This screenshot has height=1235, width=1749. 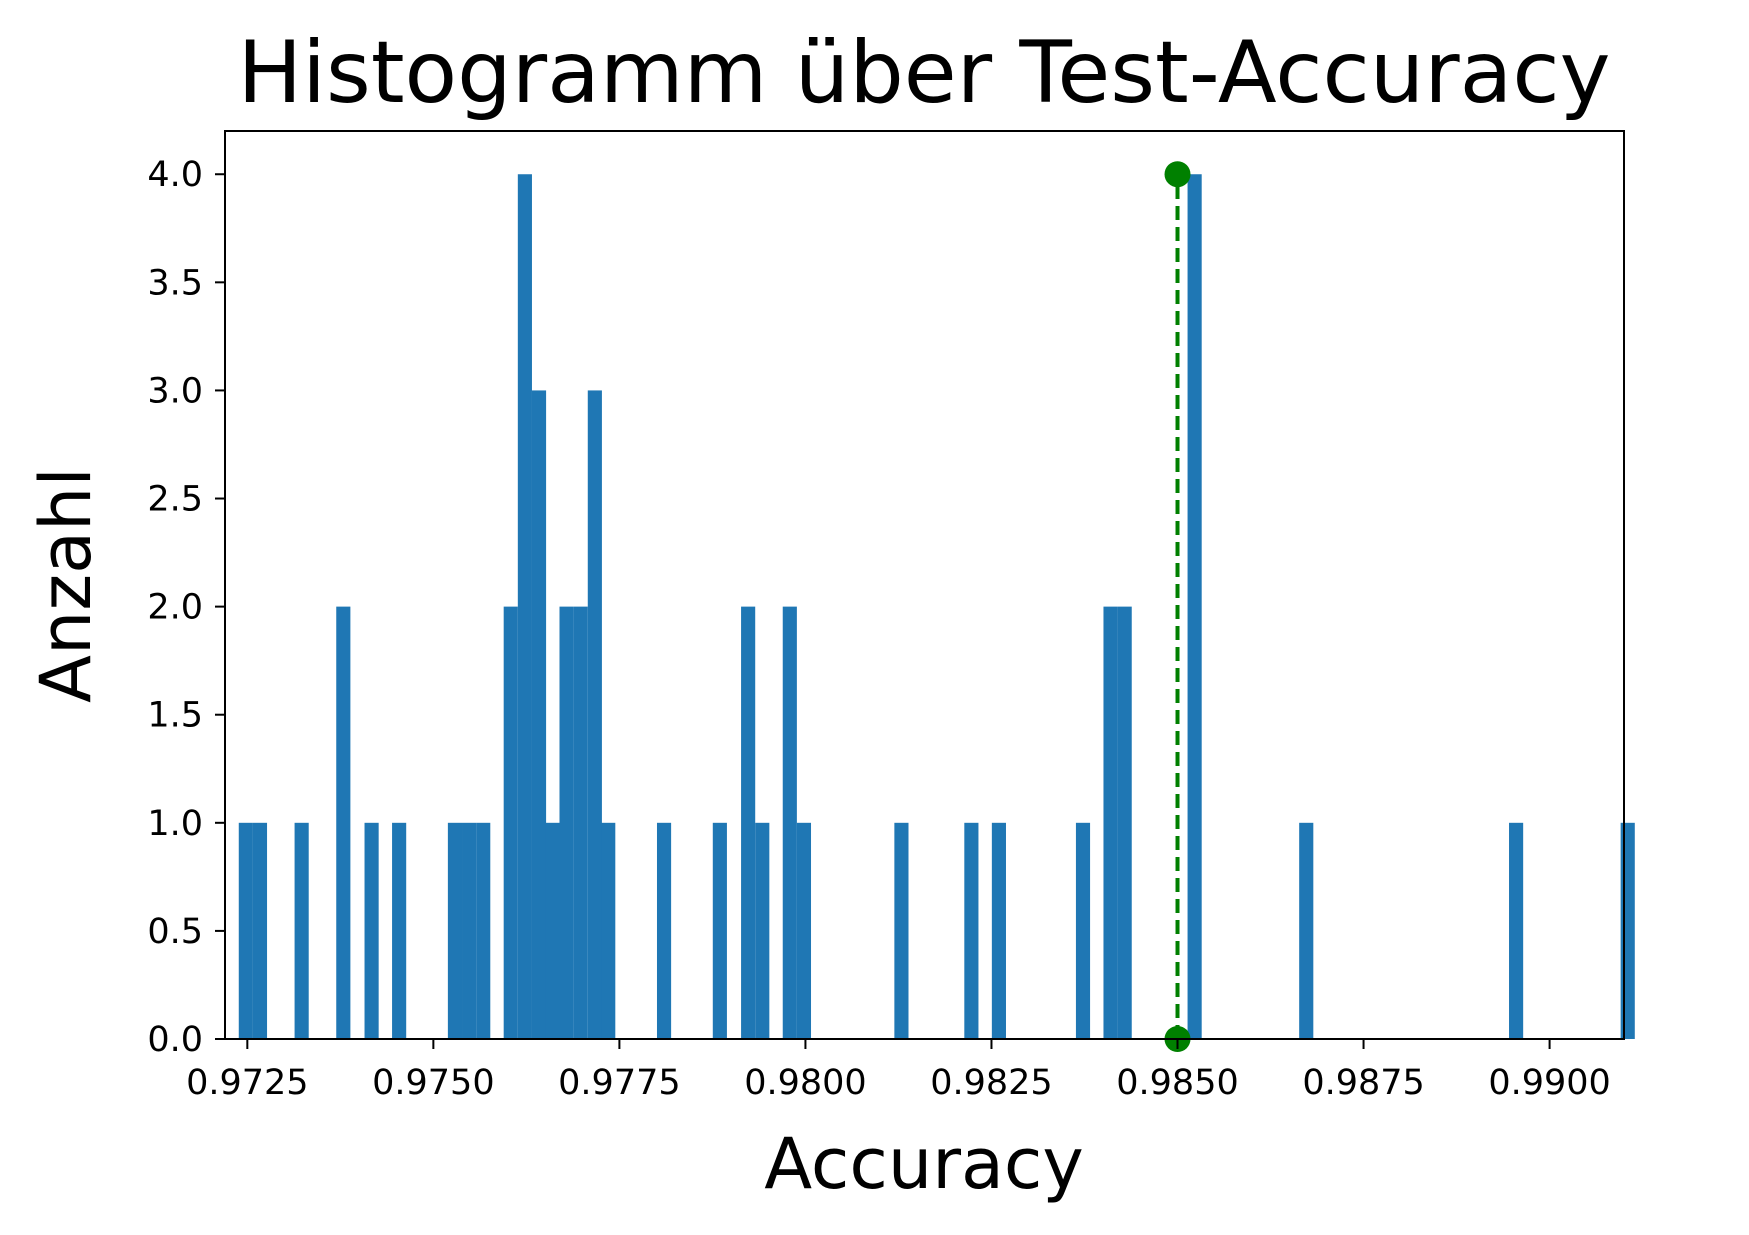 What do you see at coordinates (923, 73) in the screenshot?
I see `chart-title: Histogramm über Test-Accuracy` at bounding box center [923, 73].